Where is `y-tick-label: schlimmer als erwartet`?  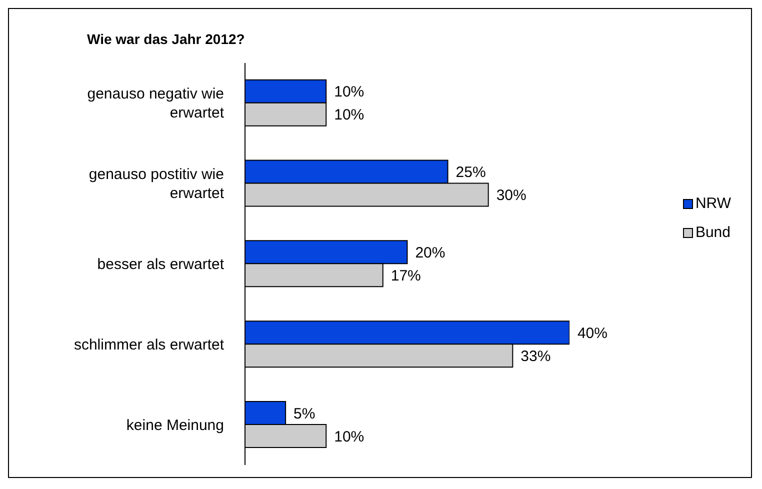
y-tick-label: schlimmer als erwartet is located at coordinates (149, 344).